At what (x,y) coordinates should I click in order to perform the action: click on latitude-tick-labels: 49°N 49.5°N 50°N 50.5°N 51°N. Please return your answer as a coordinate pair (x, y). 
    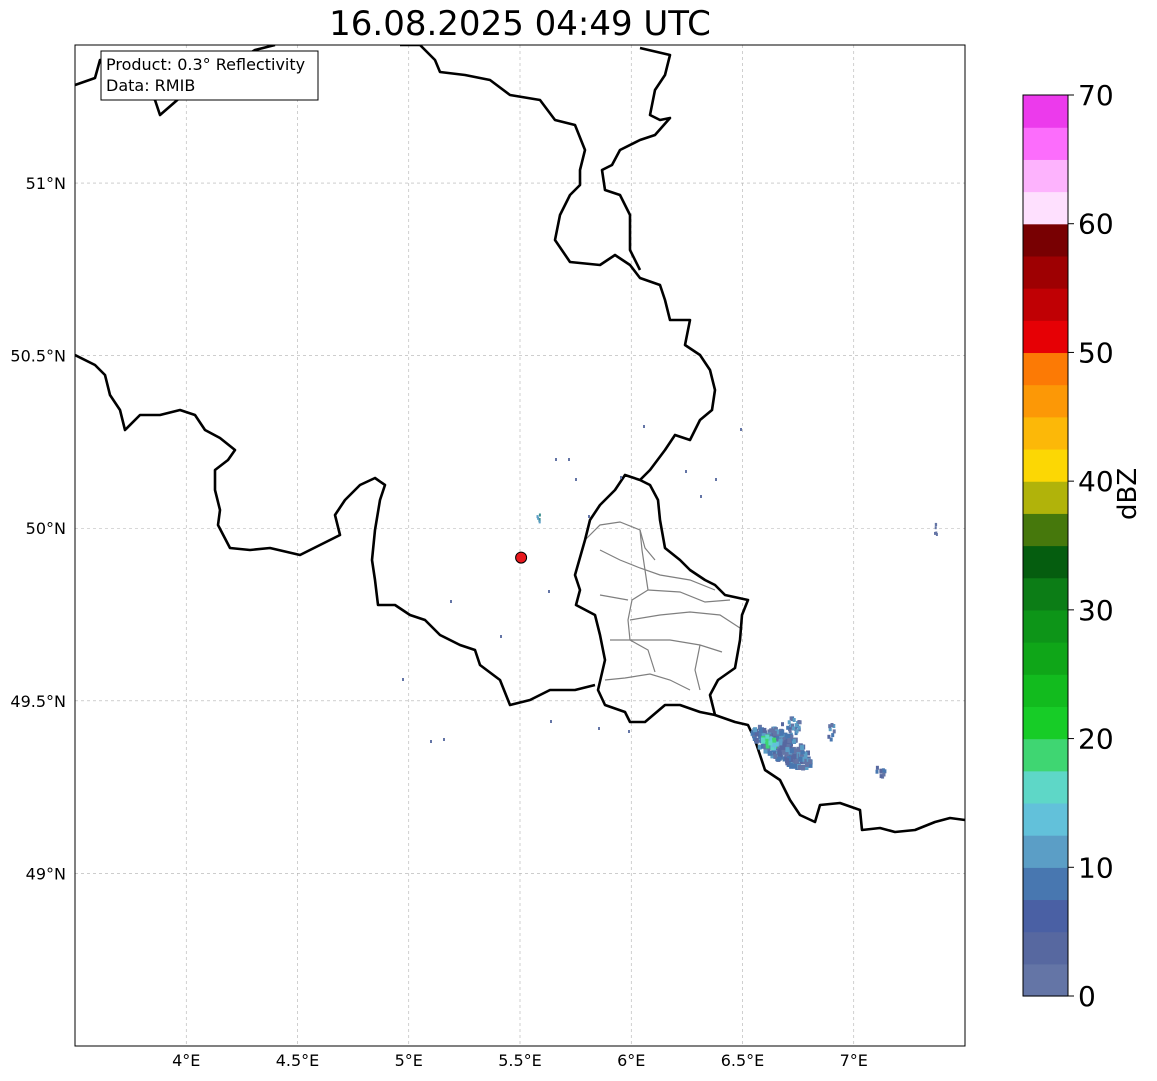
    Looking at the image, I should click on (38, 528).